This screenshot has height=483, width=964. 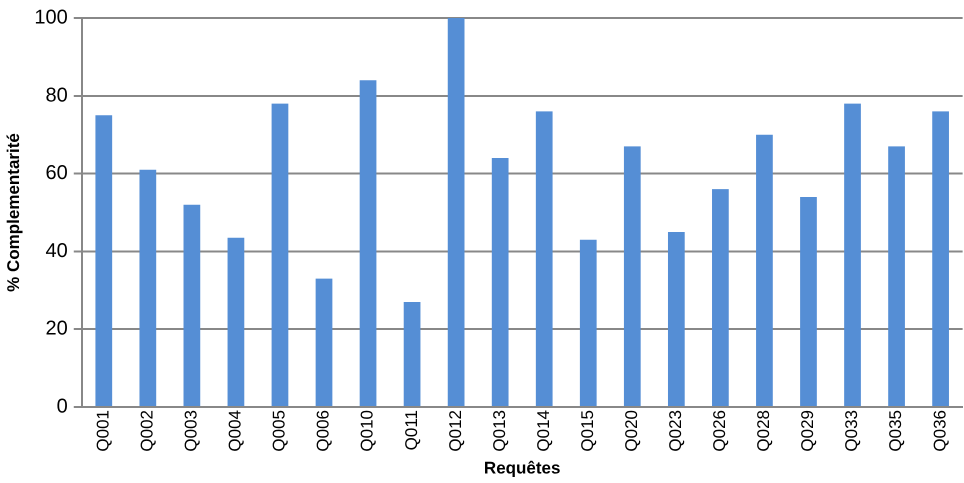 I want to click on x-tick-label: Q020, so click(x=631, y=431).